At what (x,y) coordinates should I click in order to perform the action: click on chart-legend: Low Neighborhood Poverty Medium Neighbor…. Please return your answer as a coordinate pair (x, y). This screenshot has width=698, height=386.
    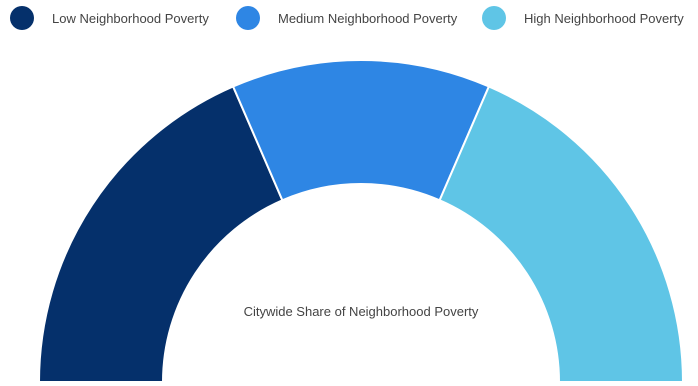
    Looking at the image, I should click on (349, 18).